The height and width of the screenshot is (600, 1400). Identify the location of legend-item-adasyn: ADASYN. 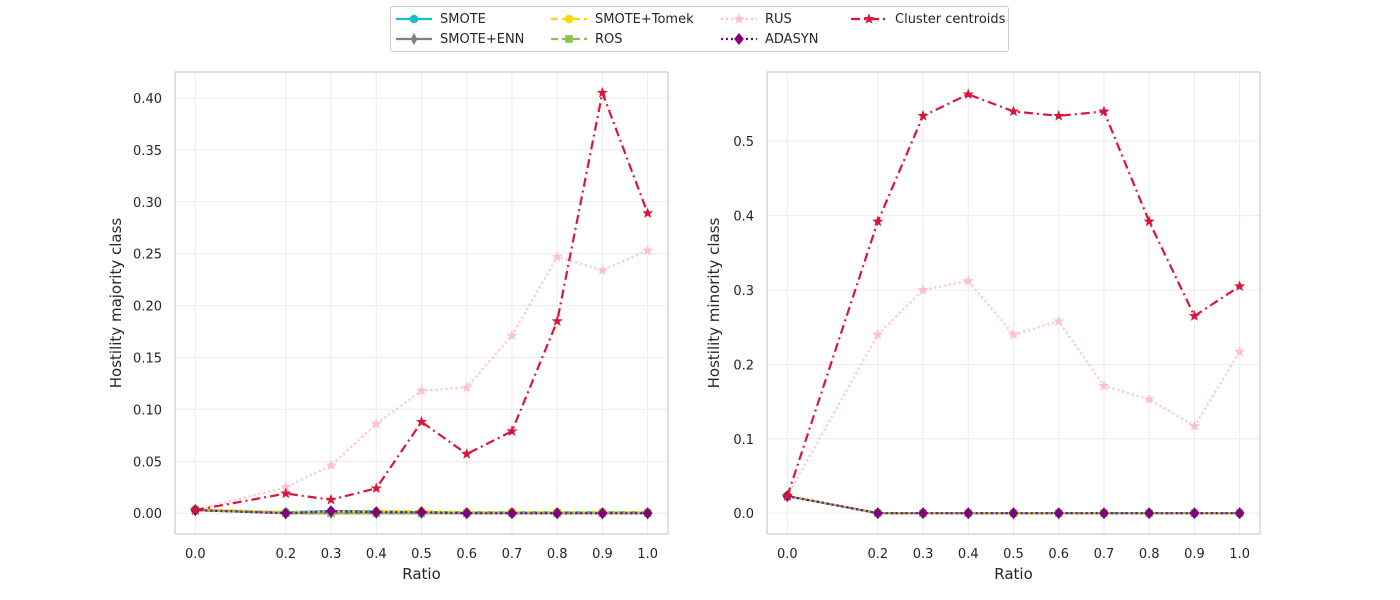
(770, 39).